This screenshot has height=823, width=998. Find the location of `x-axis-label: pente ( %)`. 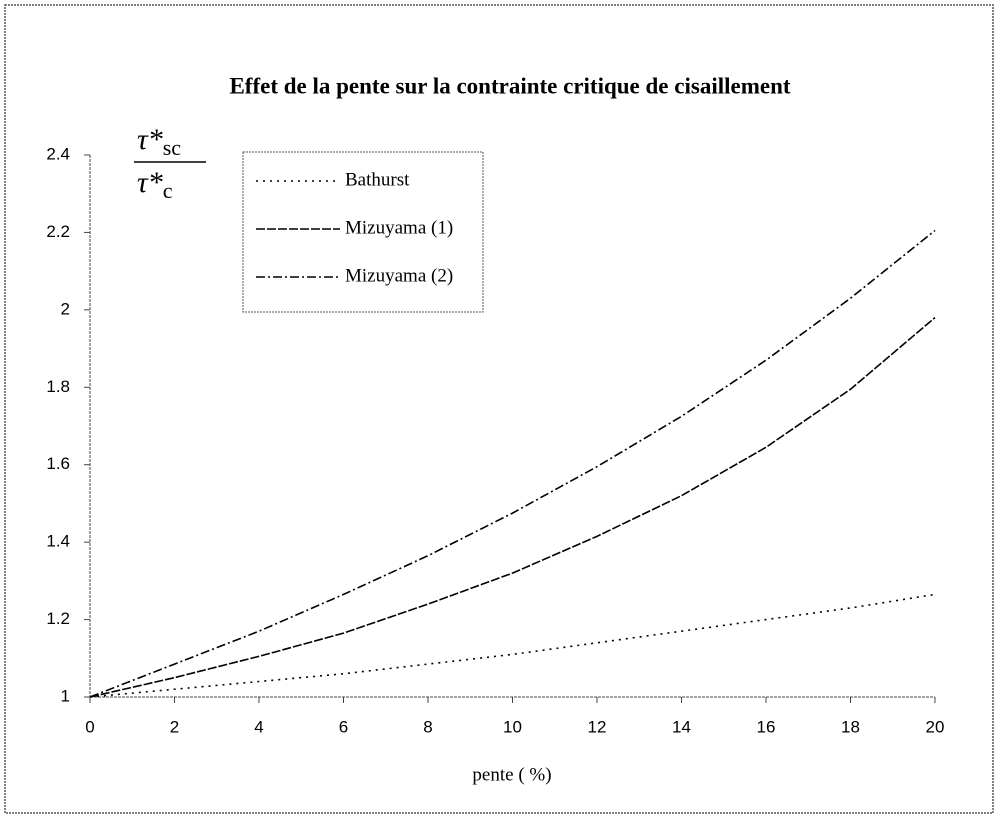

x-axis-label: pente ( %) is located at coordinates (511, 774).